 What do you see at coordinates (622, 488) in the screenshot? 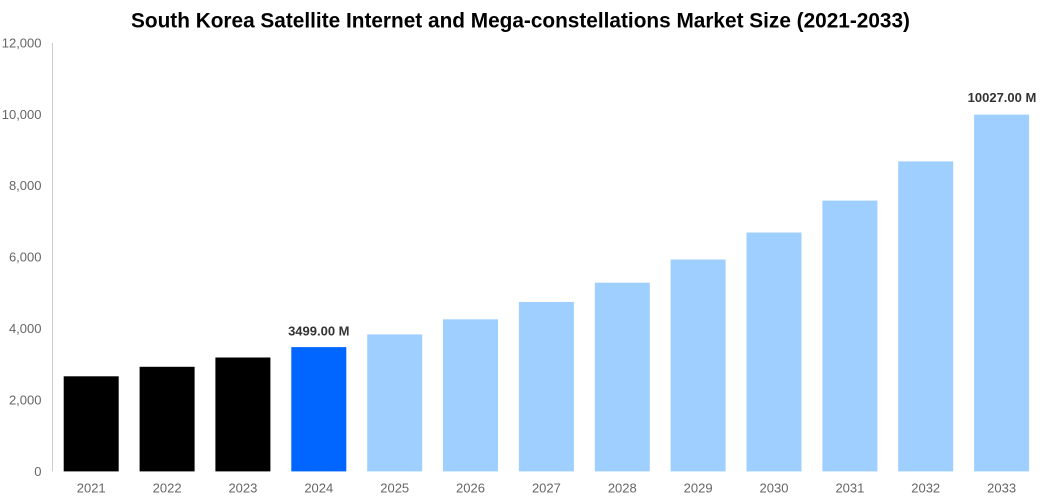
I see `svg-text: 2028` at bounding box center [622, 488].